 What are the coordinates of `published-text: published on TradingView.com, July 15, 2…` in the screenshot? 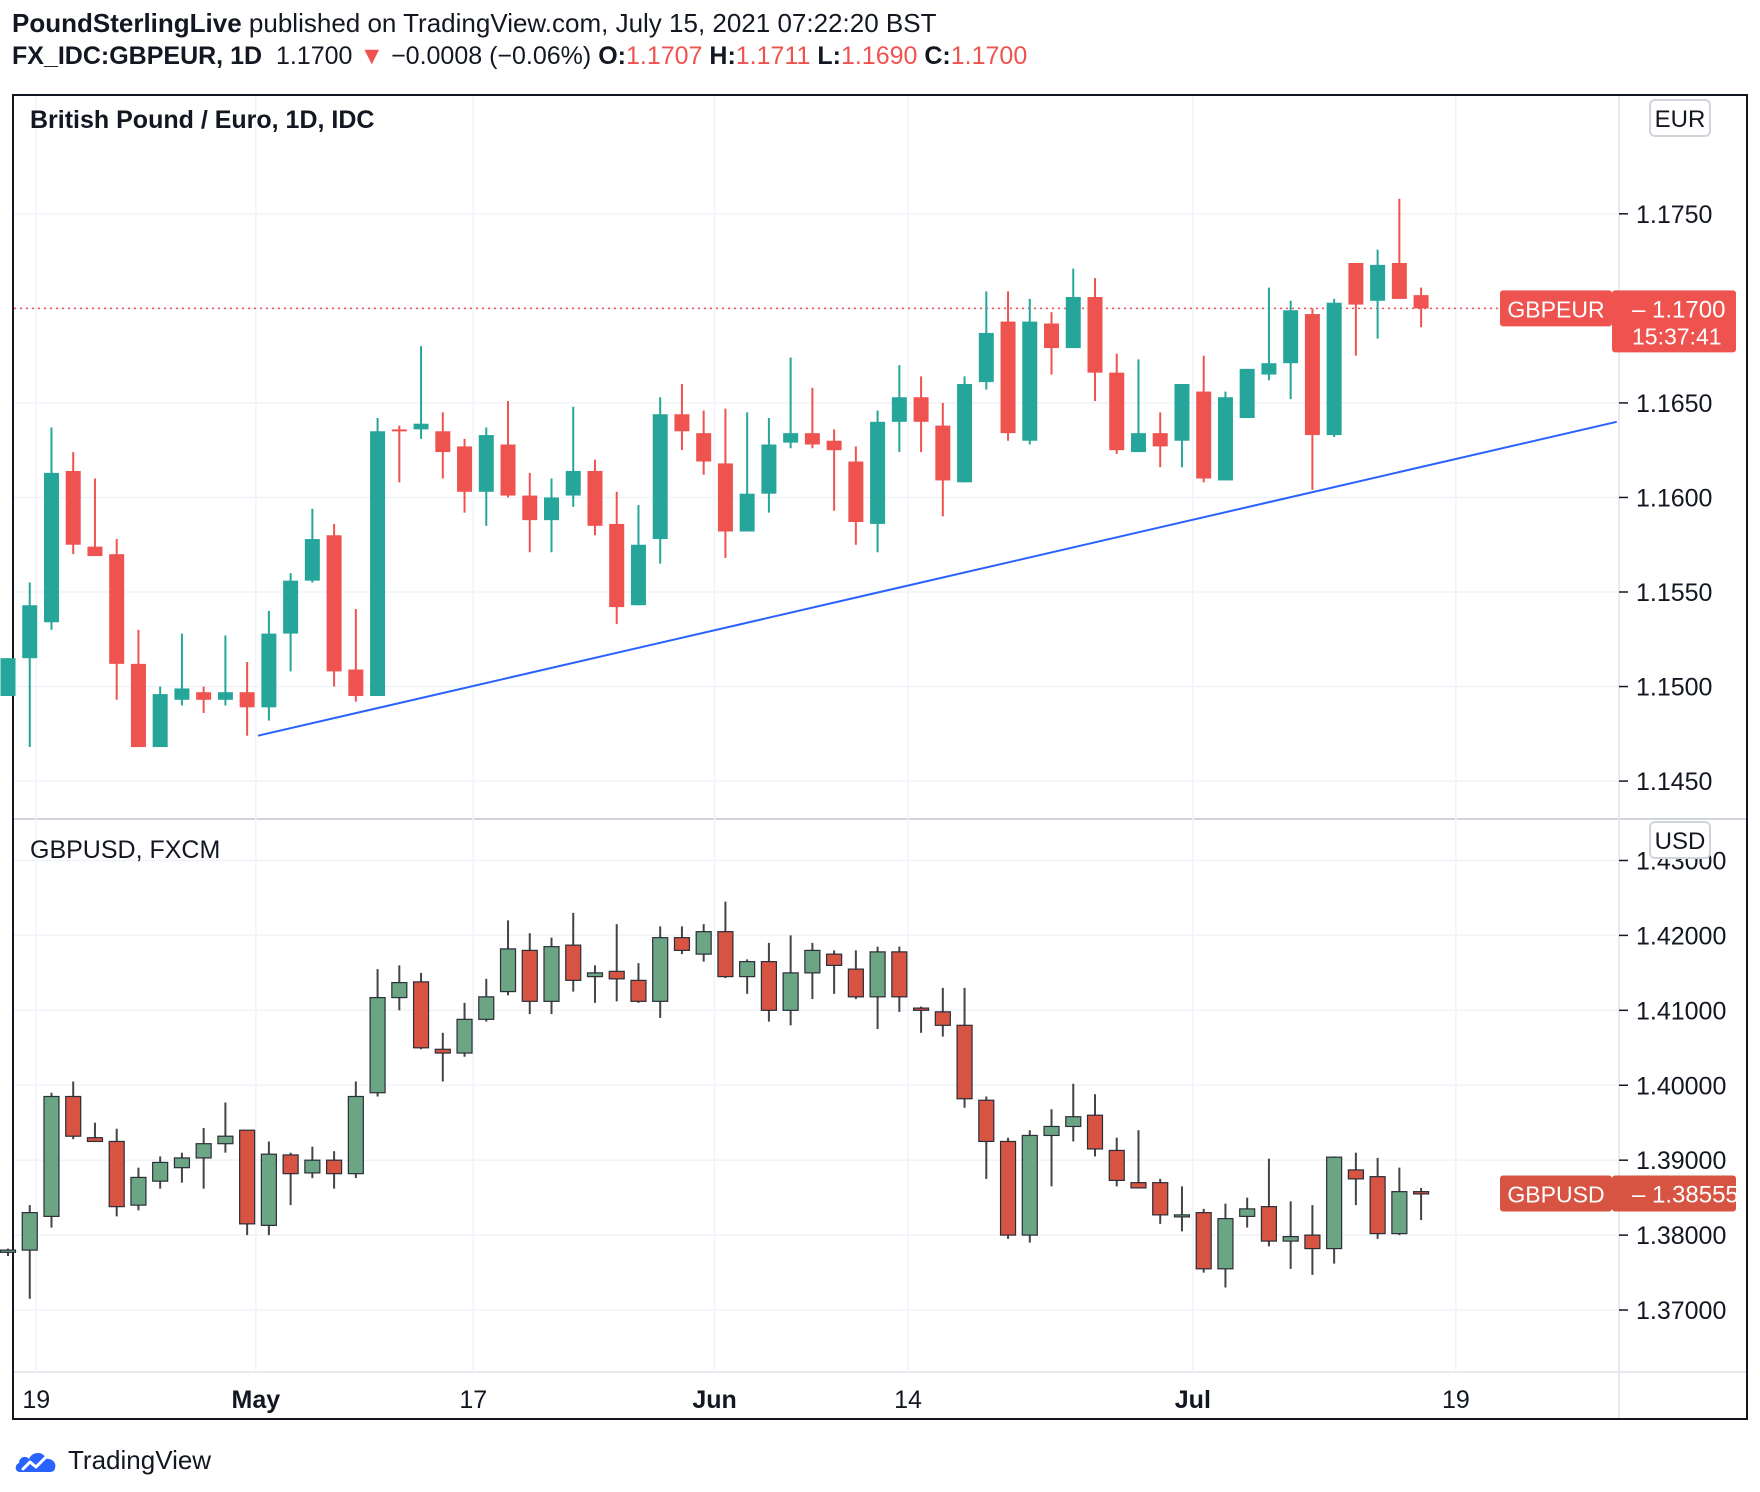 It's located at (592, 23).